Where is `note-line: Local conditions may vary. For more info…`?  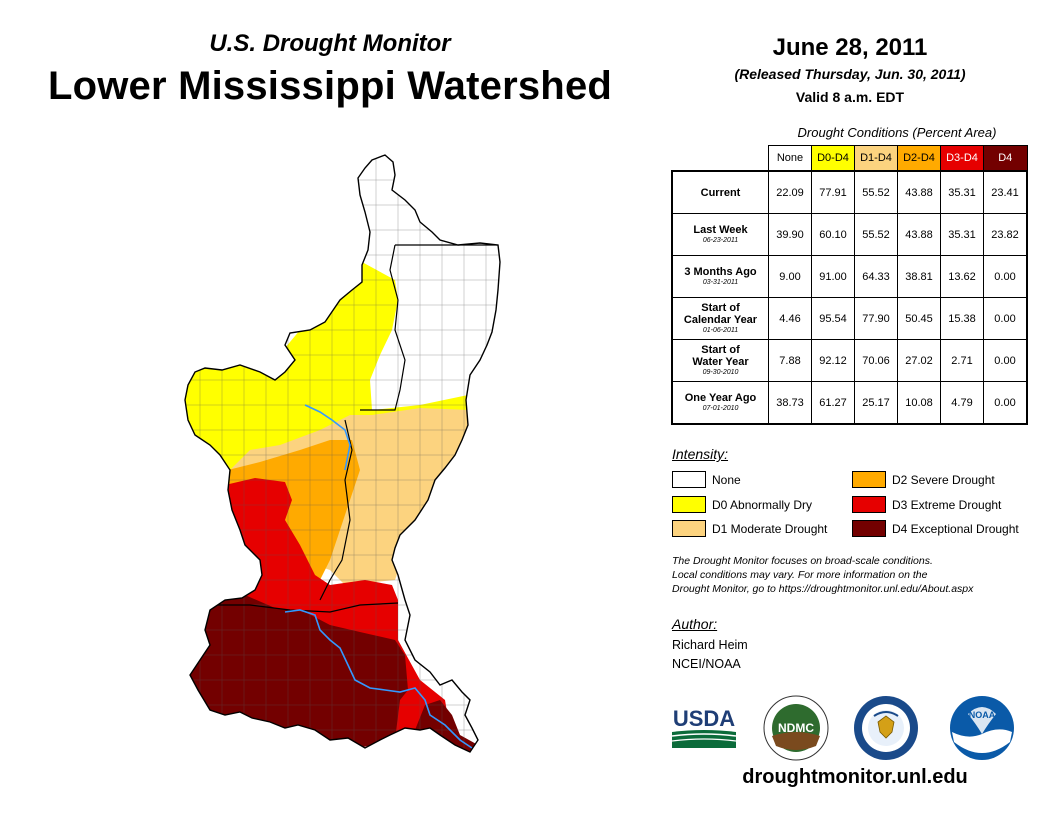
note-line: Local conditions may vary. For more info… is located at coordinates (800, 575).